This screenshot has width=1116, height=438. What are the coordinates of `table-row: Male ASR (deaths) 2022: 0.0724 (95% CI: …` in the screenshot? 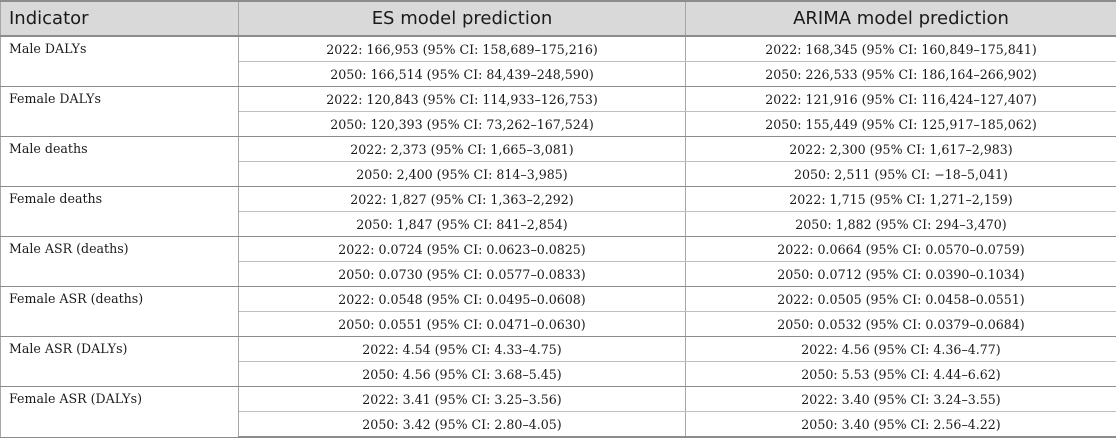 It's located at (558, 249).